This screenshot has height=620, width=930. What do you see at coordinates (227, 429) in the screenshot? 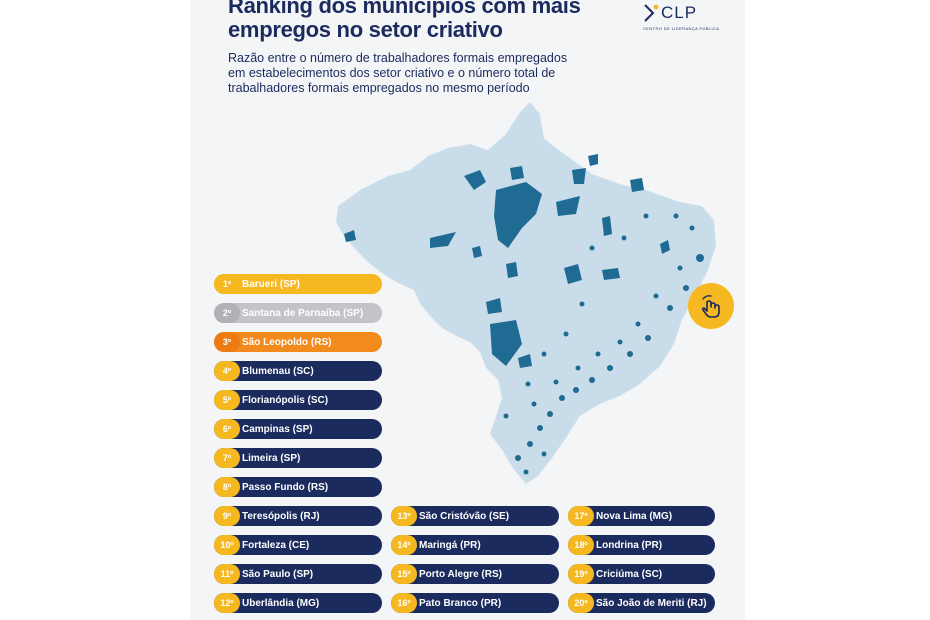
I see `rank-badge: 6º` at bounding box center [227, 429].